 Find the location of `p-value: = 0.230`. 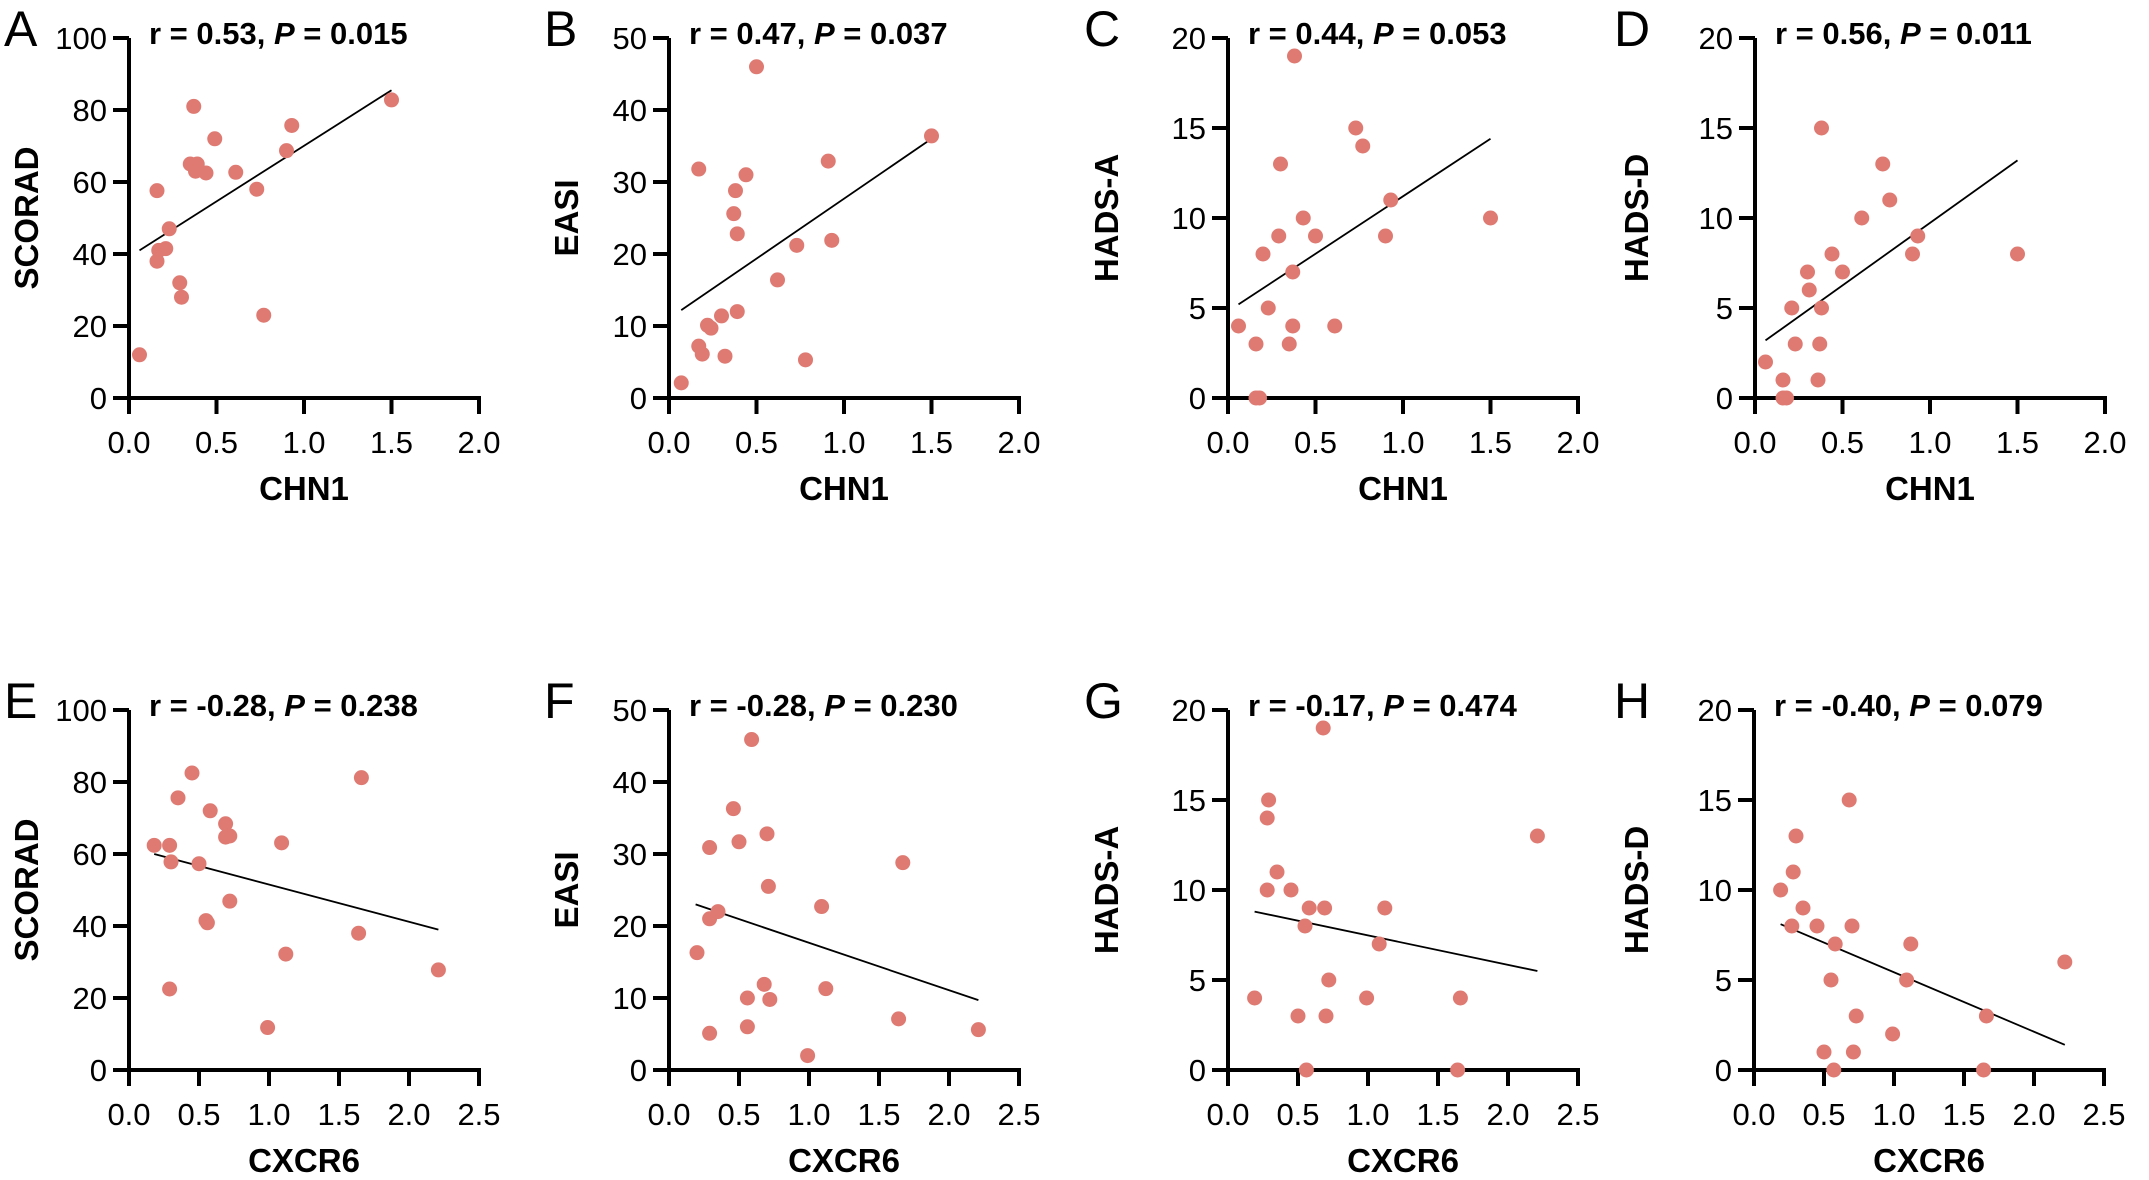

p-value: = 0.230 is located at coordinates (901, 705).